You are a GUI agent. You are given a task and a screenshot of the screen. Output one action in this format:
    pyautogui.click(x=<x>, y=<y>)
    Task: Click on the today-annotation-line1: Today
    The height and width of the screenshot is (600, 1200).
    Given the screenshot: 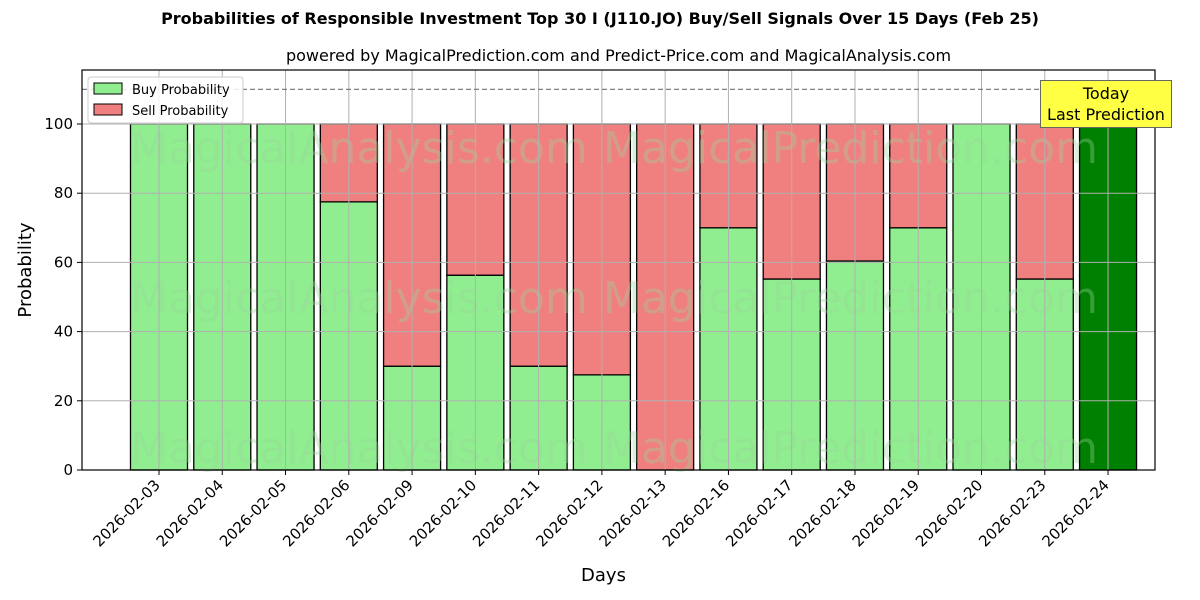 What is the action you would take?
    pyautogui.click(x=1106, y=93)
    